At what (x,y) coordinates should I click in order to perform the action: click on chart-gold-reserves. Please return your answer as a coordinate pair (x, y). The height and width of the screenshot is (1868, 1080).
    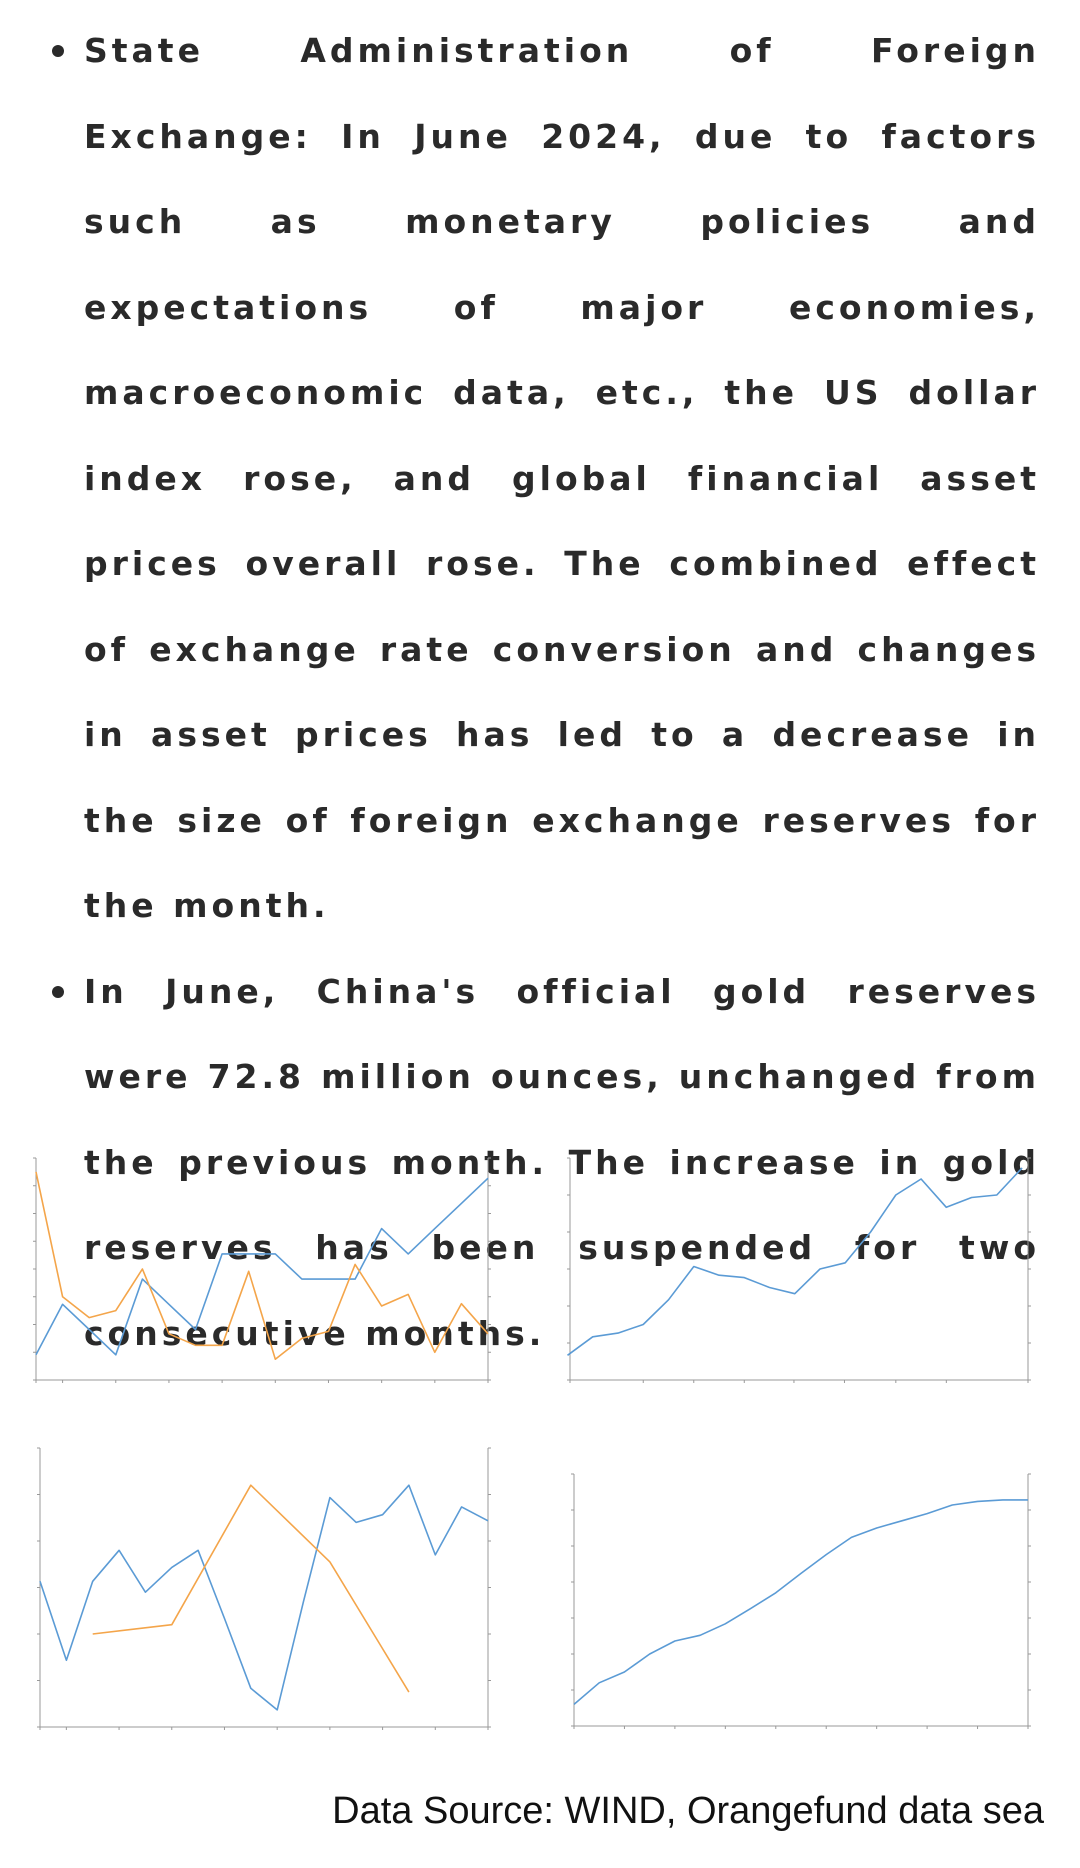
    Looking at the image, I should click on (805, 1598).